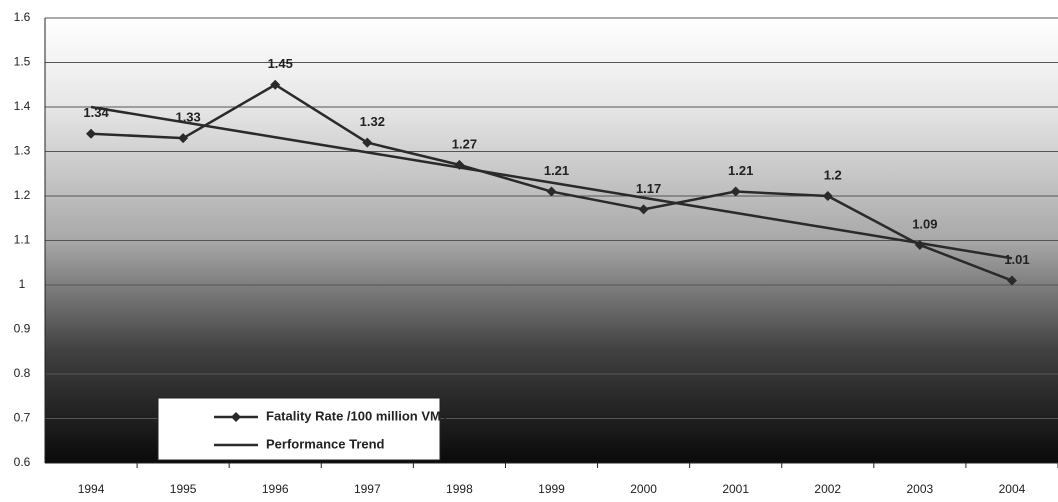 This screenshot has width=1058, height=502. I want to click on x-tick-label: 1998, so click(459, 489).